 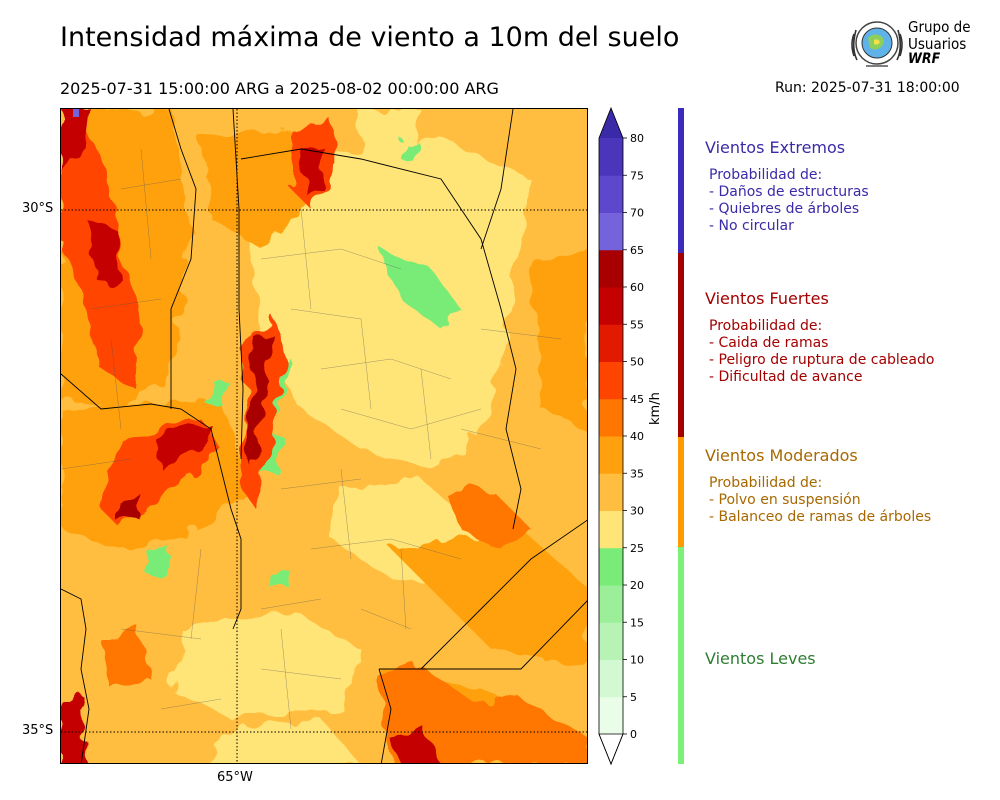 I want to click on colorbar-tick-label: 45, so click(x=637, y=399).